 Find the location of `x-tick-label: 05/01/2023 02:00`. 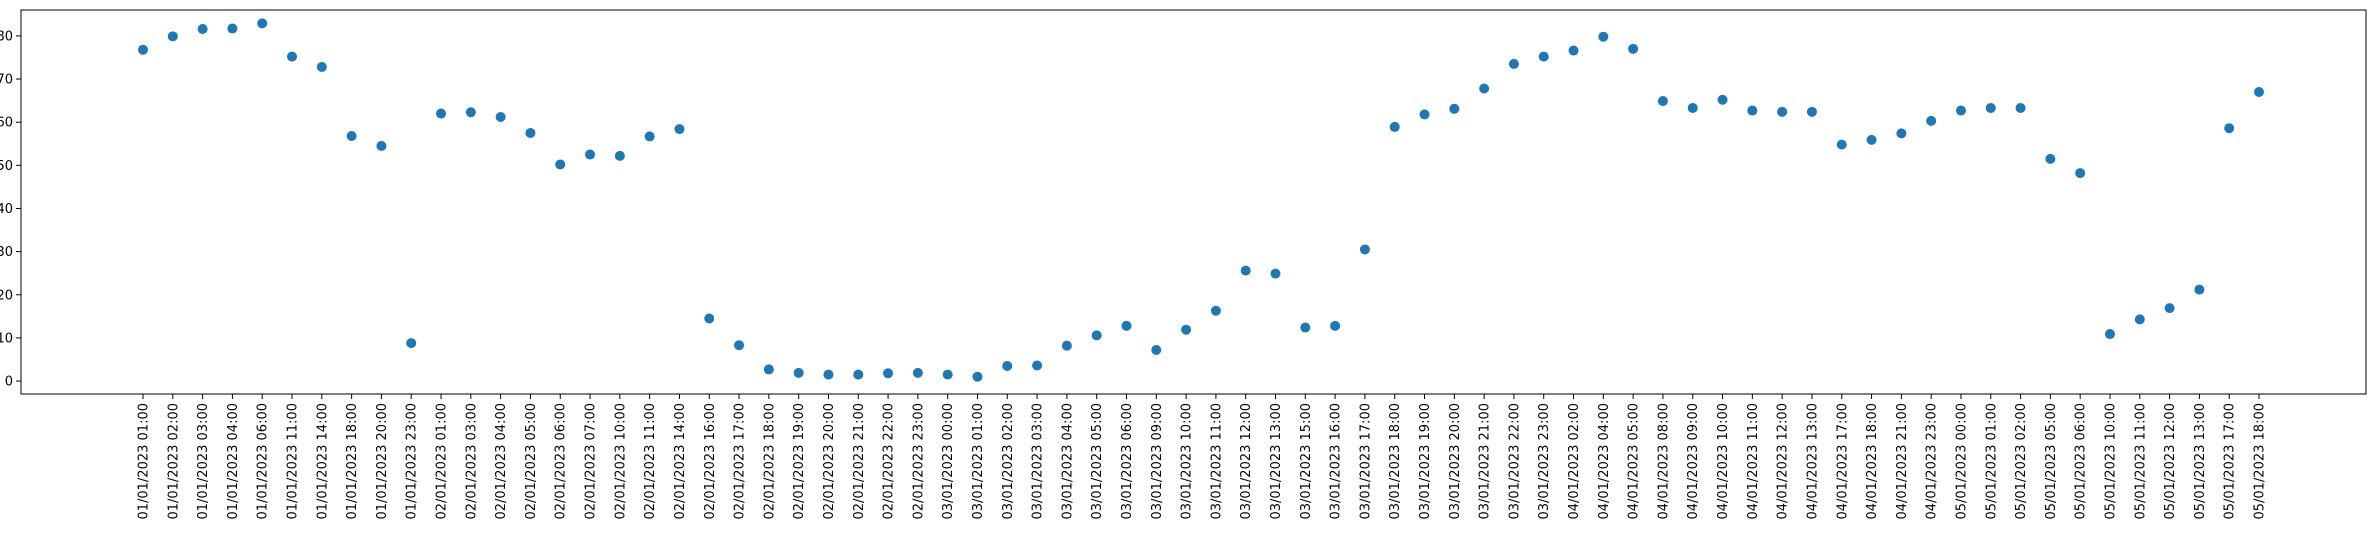

x-tick-label: 05/01/2023 02:00 is located at coordinates (2021, 461).